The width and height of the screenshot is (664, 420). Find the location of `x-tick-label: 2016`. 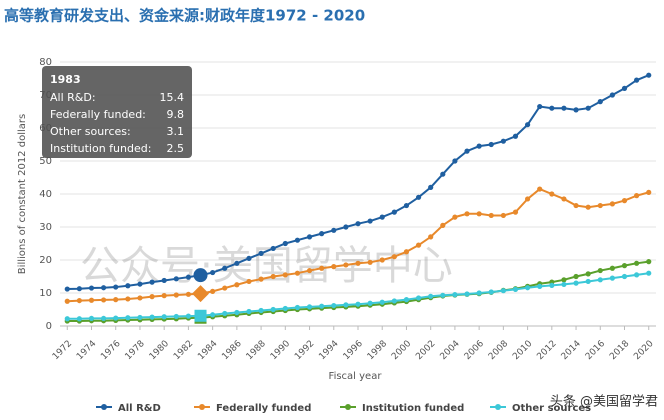

x-tick-label: 2016 is located at coordinates (595, 350).